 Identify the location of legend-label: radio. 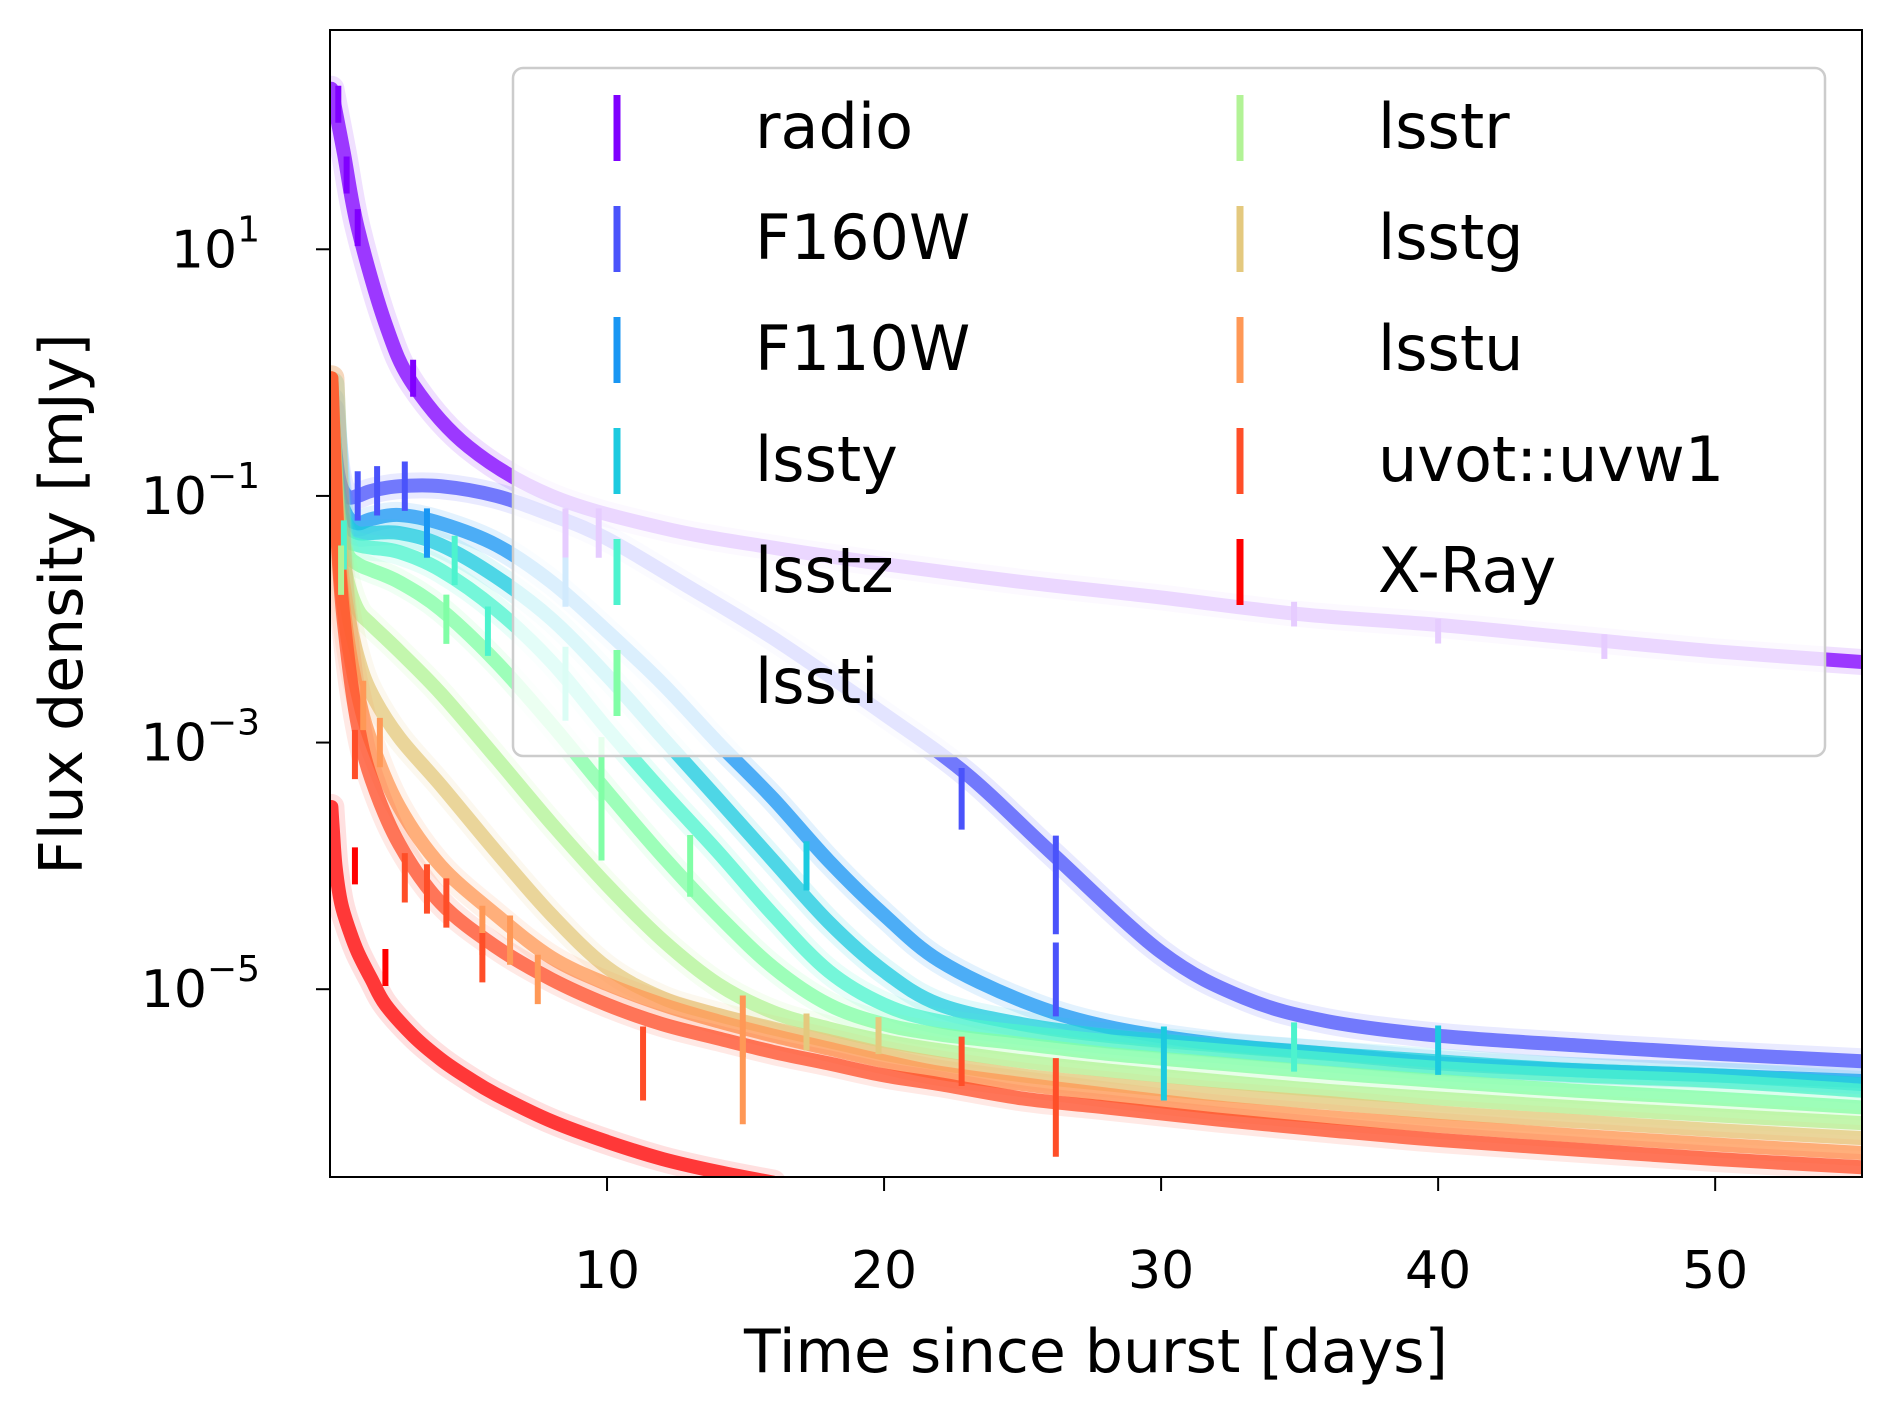
(834, 126).